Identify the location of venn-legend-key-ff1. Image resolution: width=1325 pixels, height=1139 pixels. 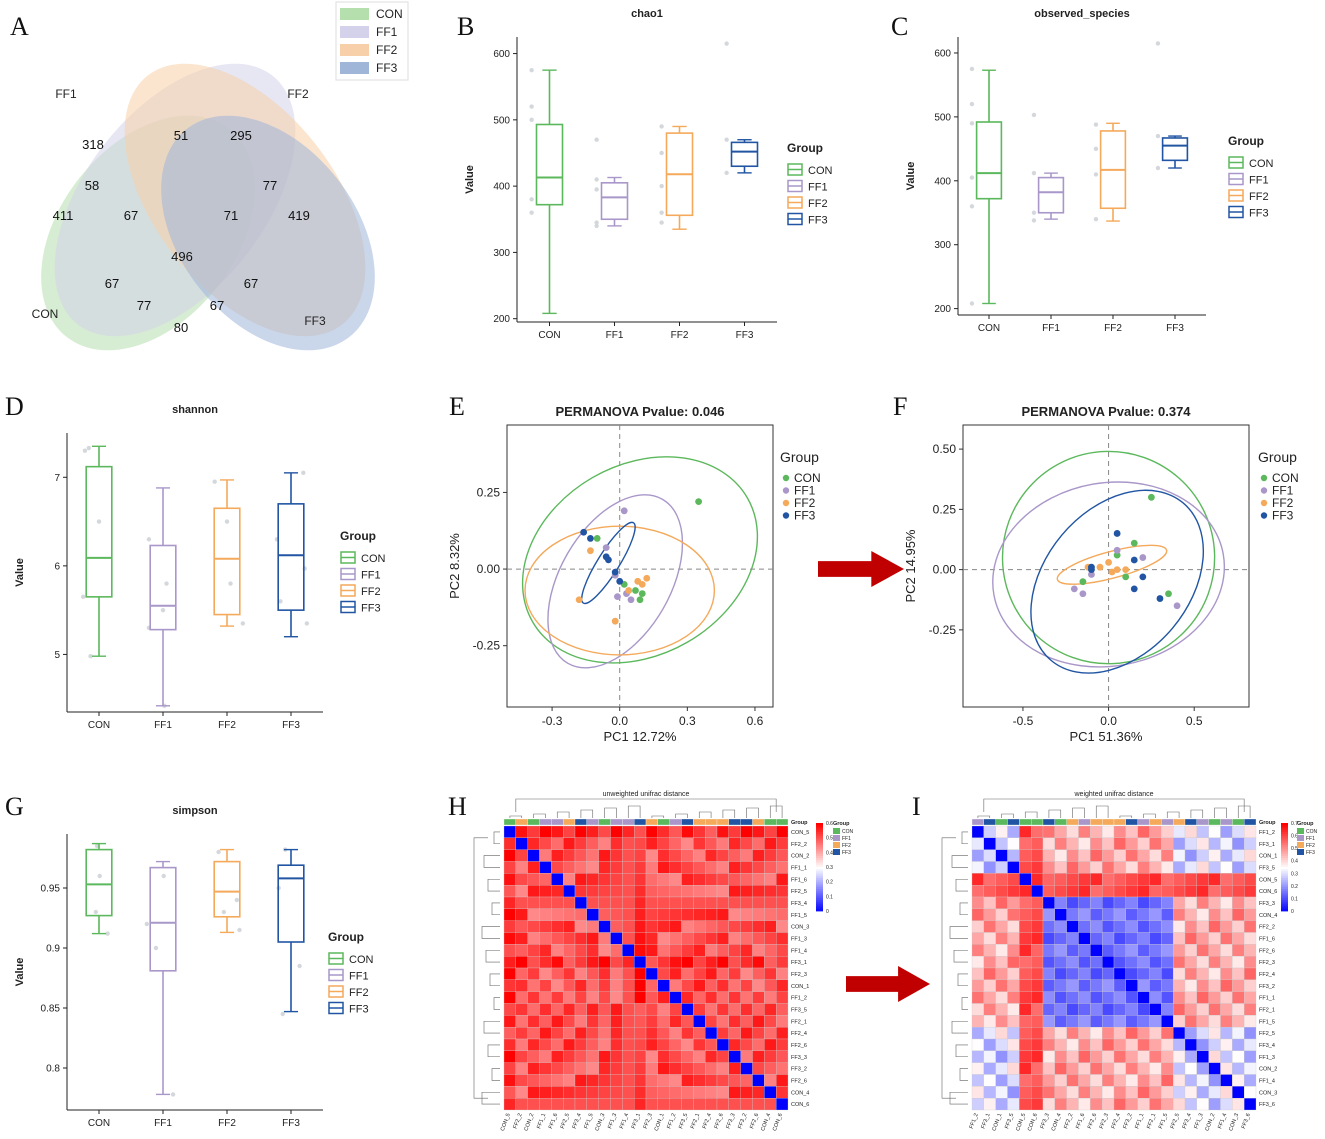
(354, 32).